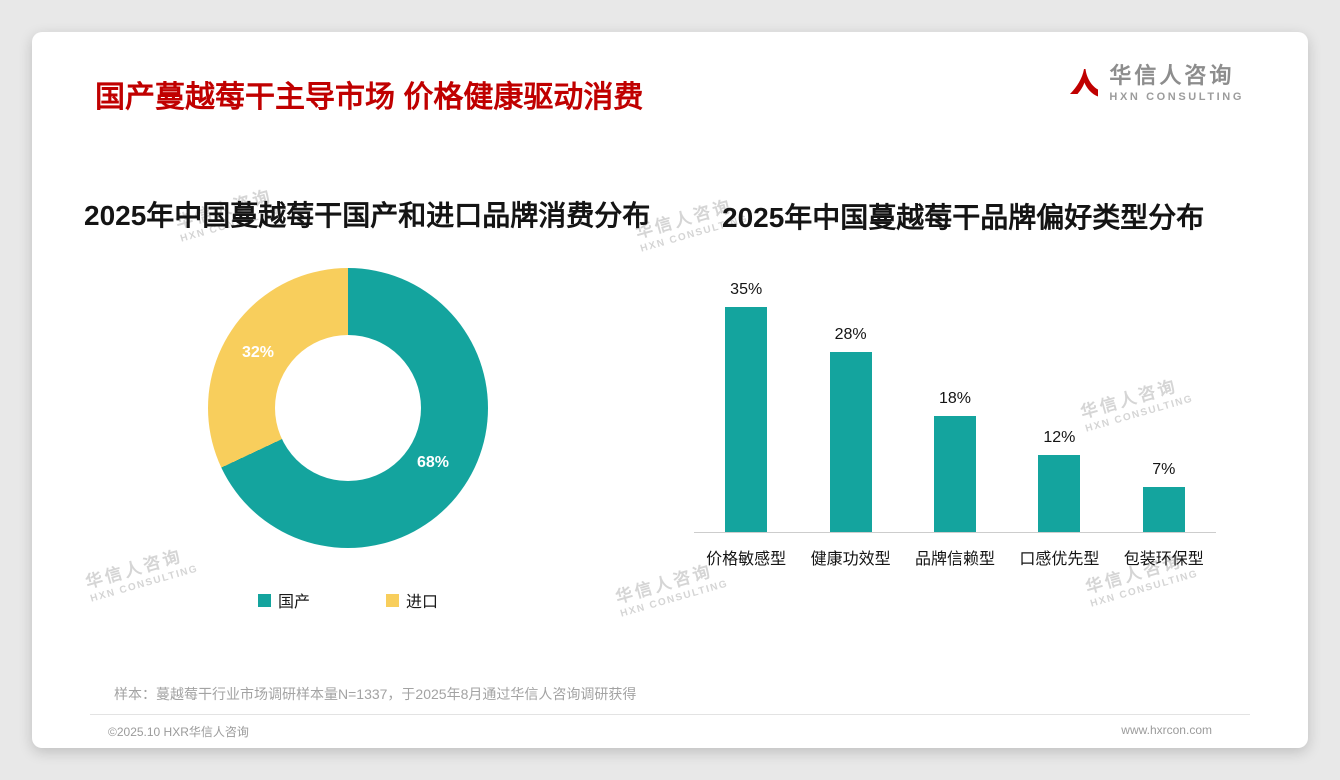  I want to click on bar-chart: 35% 价格敏感型 28% 健康功效型 18% 品牌信赖型 12% 口感优先型 7% 包装环保型, so click(955, 420).